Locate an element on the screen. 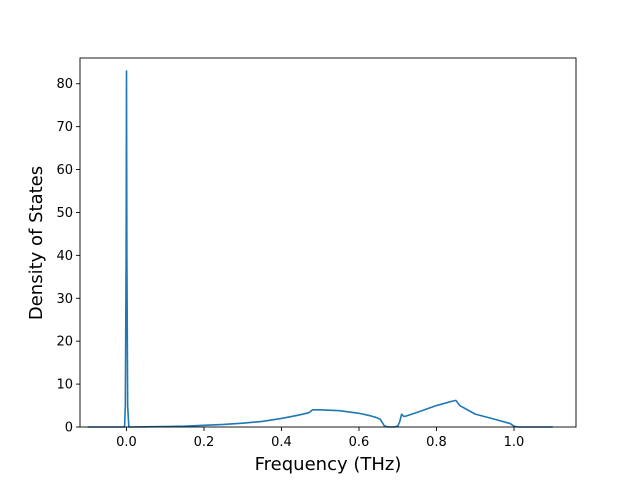 The width and height of the screenshot is (640, 480). x-tick-label: 0.8 is located at coordinates (436, 442).